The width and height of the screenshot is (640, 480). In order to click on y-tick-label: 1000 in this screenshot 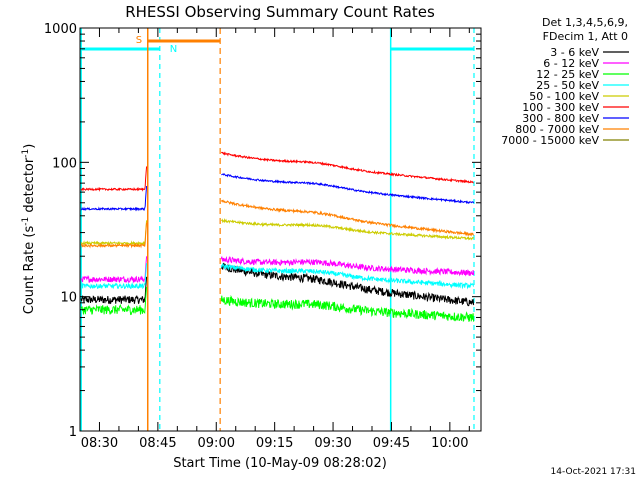, I will do `click(60, 29)`.